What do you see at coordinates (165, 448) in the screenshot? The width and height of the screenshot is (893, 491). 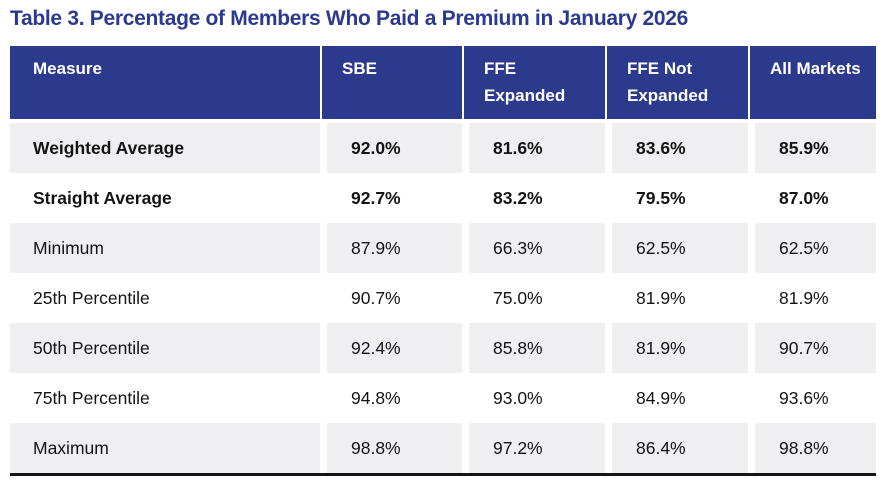 I see `measure-cell: Maximum` at bounding box center [165, 448].